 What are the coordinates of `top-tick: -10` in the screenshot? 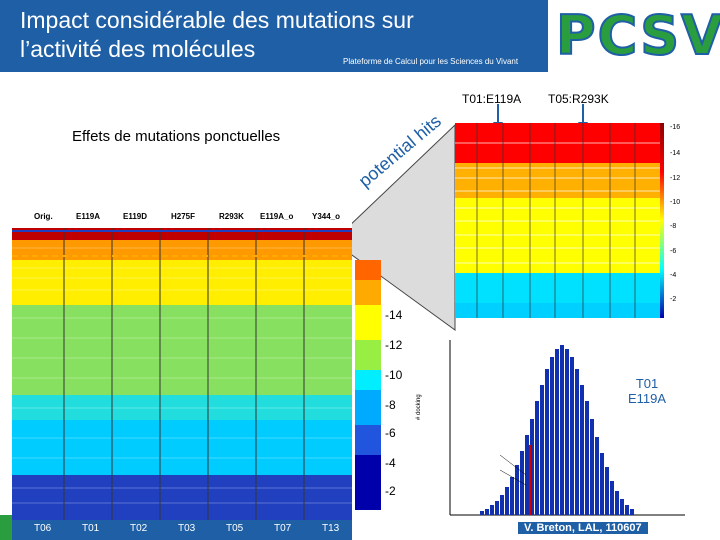 It's located at (675, 202).